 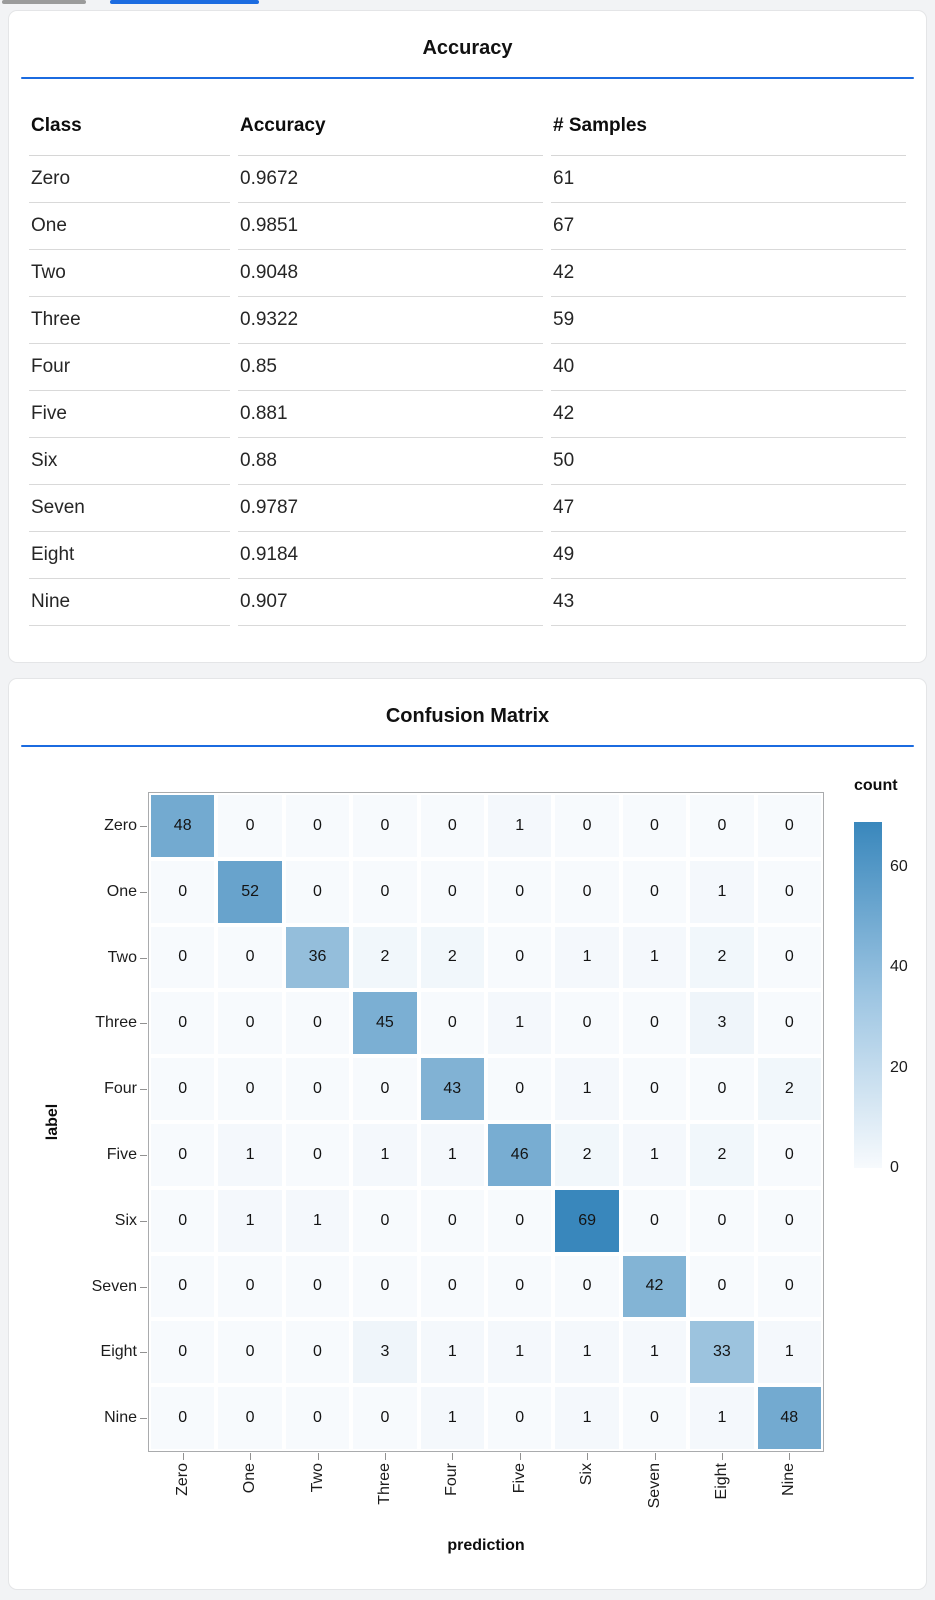 What do you see at coordinates (390, 273) in the screenshot?
I see `accuracy-cell: 0.9048` at bounding box center [390, 273].